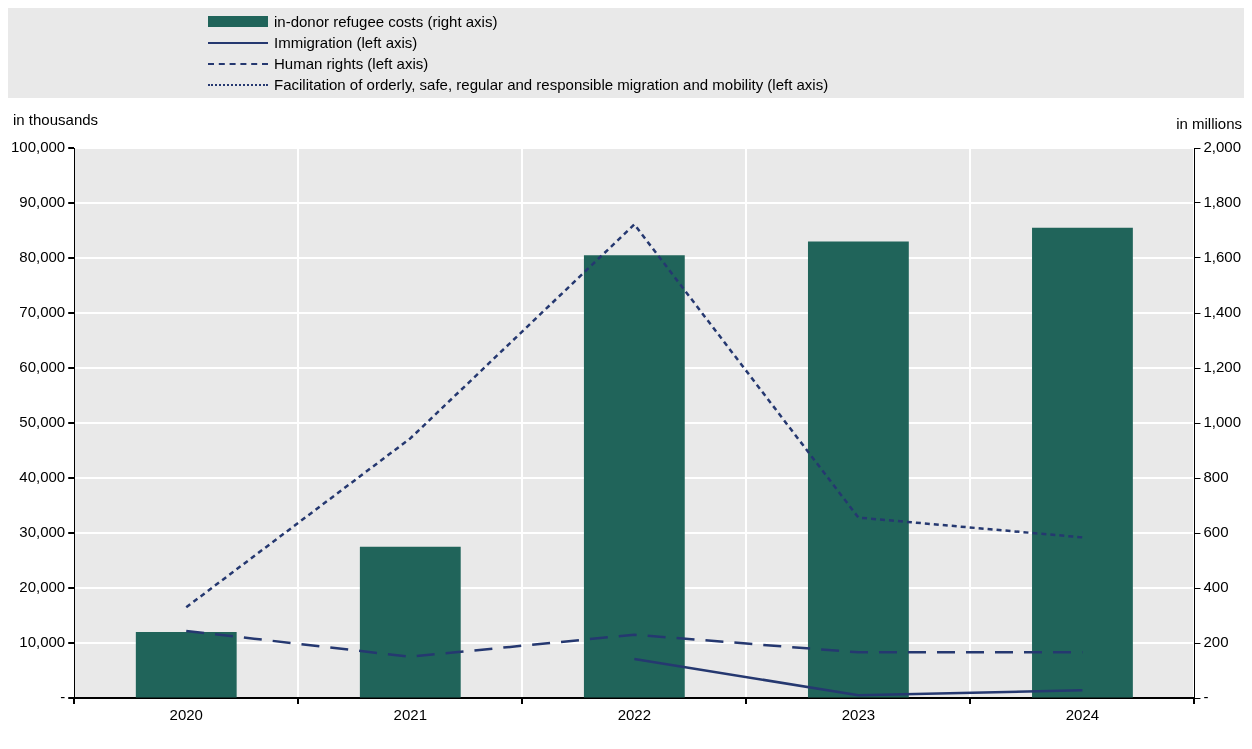 The width and height of the screenshot is (1252, 749). I want to click on y-tick-label: 30,000, so click(42, 532).